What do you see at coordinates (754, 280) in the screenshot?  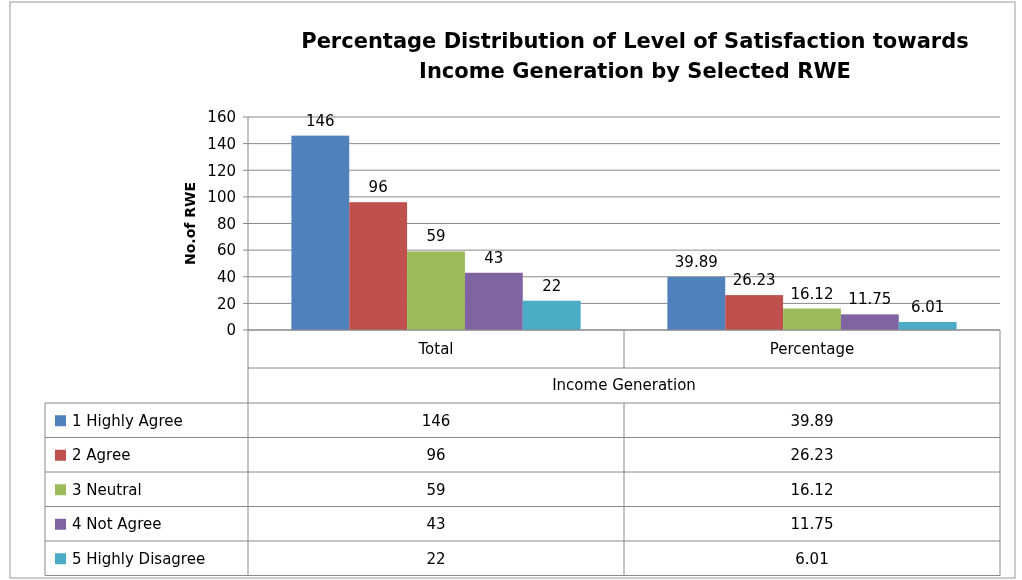 I see `annotation: 26.23` at bounding box center [754, 280].